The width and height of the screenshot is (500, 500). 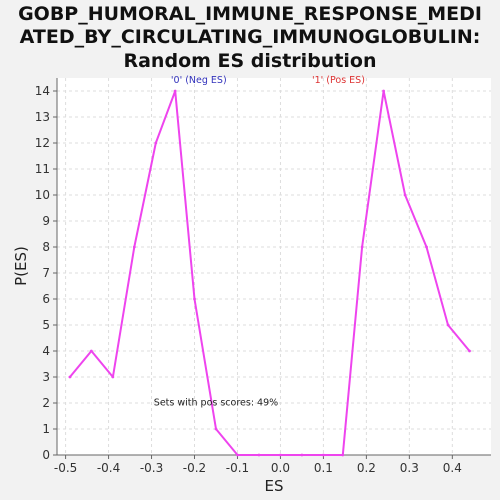 What do you see at coordinates (199, 80) in the screenshot?
I see `annotation-label: '0' (Neg ES)` at bounding box center [199, 80].